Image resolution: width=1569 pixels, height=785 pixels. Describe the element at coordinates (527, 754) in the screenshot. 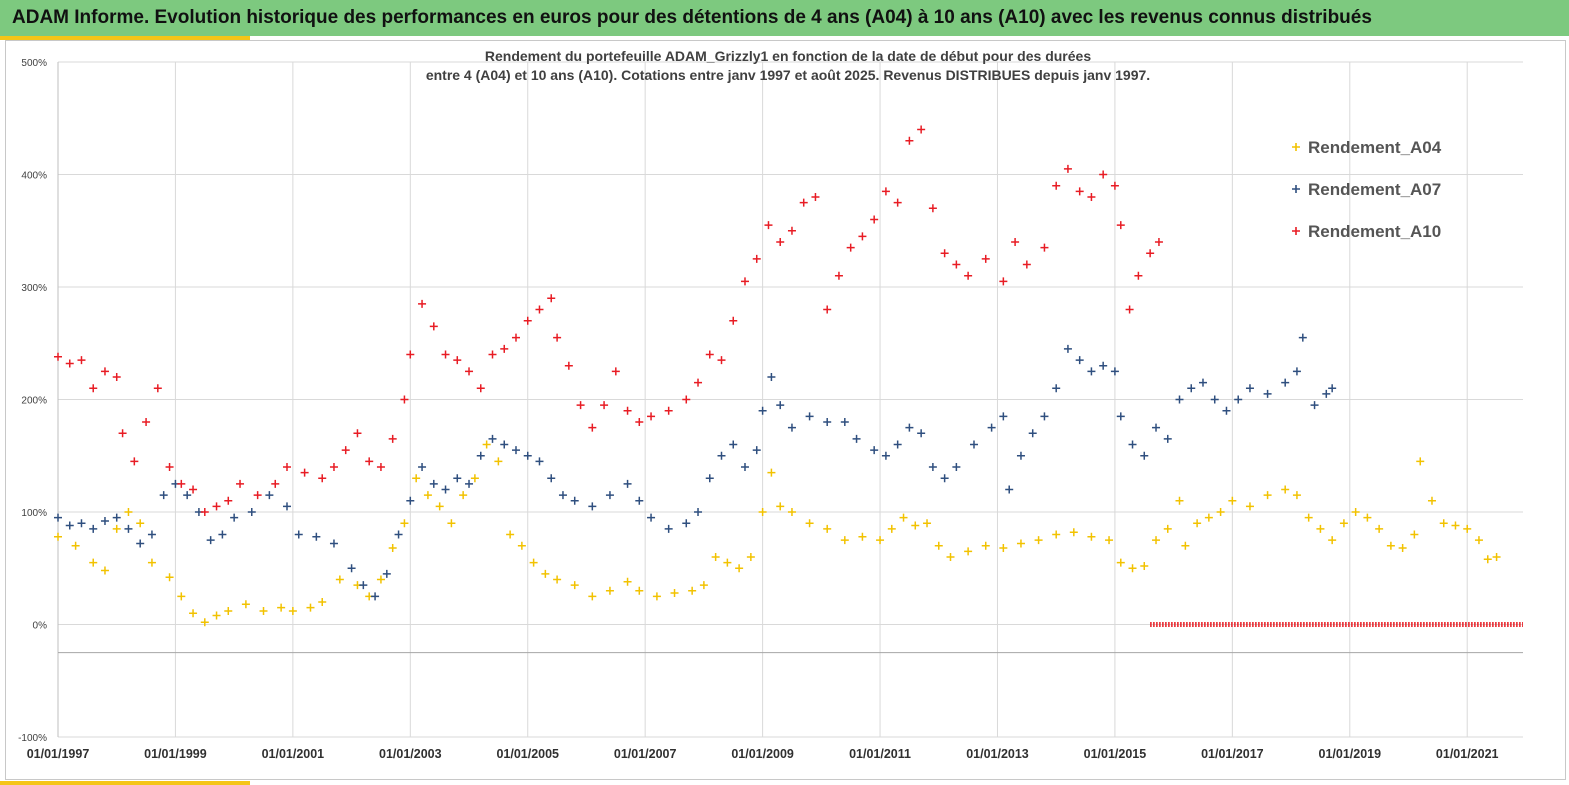

I see `x-tick-label: 01/01/2005` at that location.